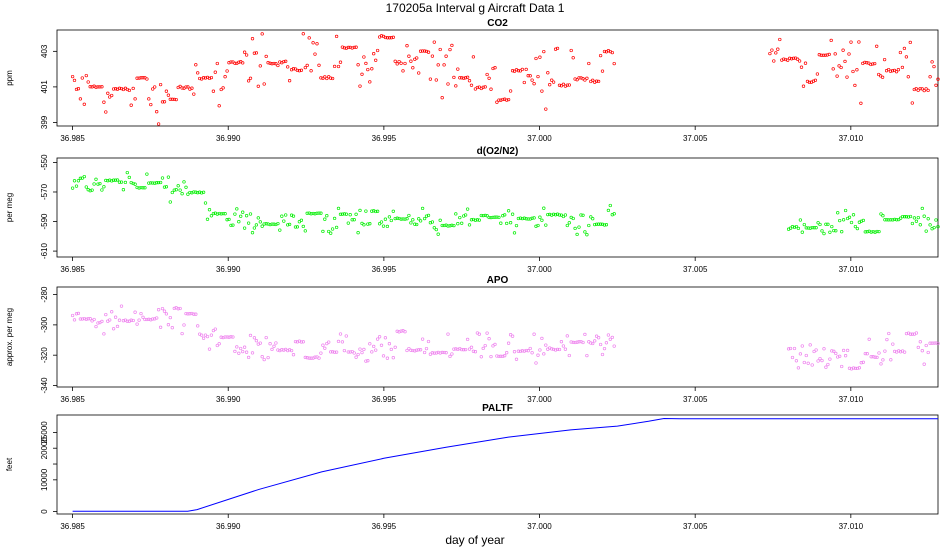 Image resolution: width=950 pixels, height=550 pixels. What do you see at coordinates (44, 511) in the screenshot?
I see `y-tick-label: 0` at bounding box center [44, 511].